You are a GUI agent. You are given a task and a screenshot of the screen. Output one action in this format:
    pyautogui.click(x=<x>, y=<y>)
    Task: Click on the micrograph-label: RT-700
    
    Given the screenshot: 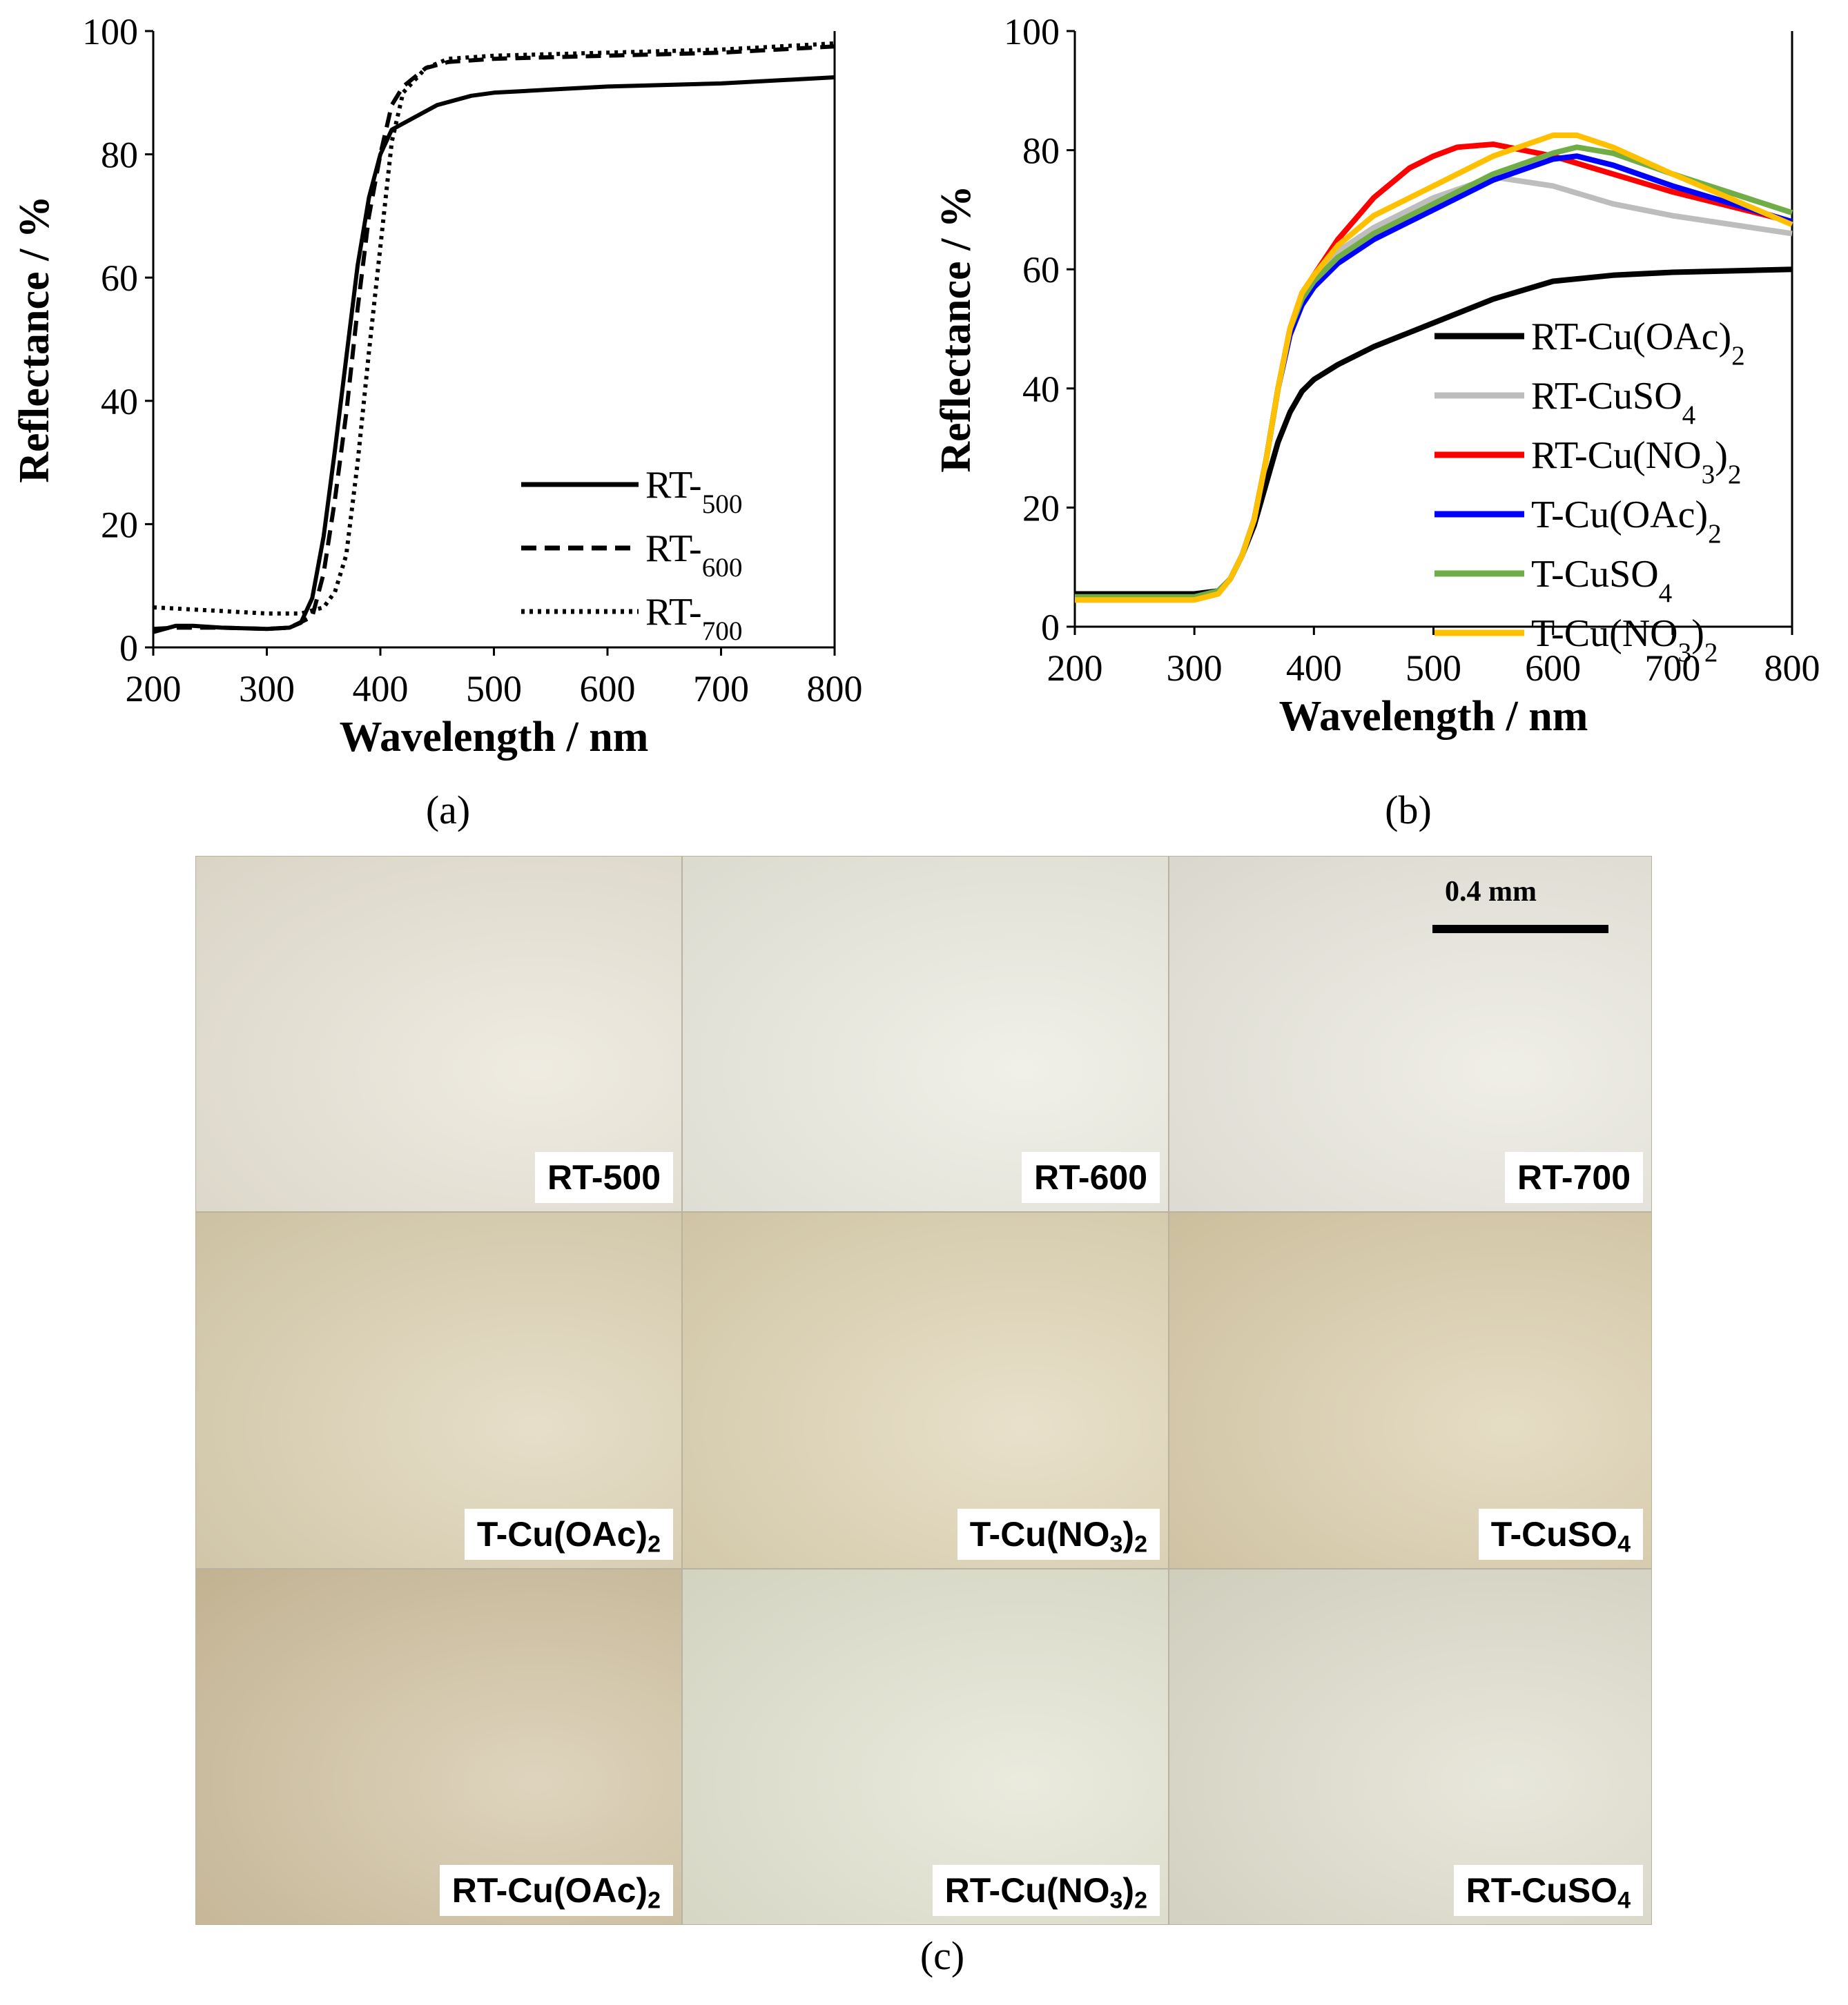 What is the action you would take?
    pyautogui.click(x=1574, y=1177)
    